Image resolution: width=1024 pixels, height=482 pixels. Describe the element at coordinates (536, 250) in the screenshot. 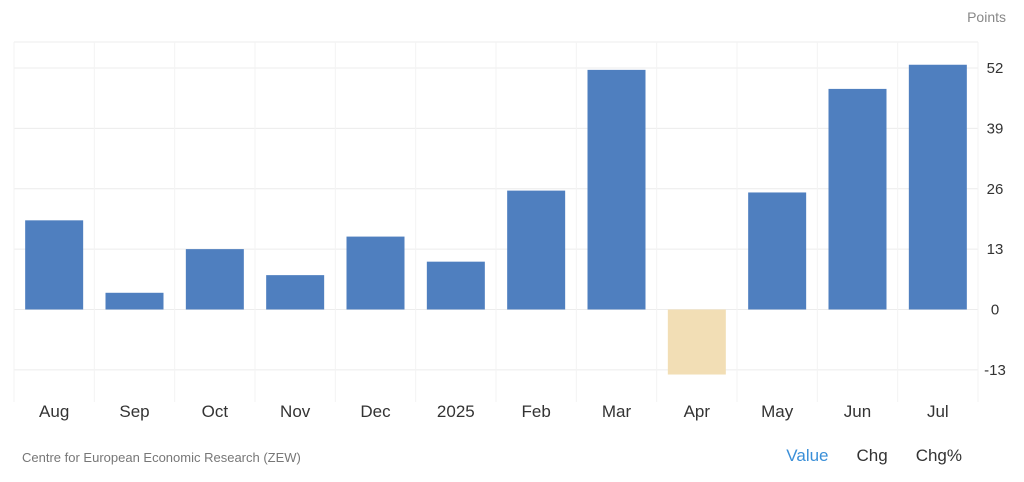

I see `bar-feb` at that location.